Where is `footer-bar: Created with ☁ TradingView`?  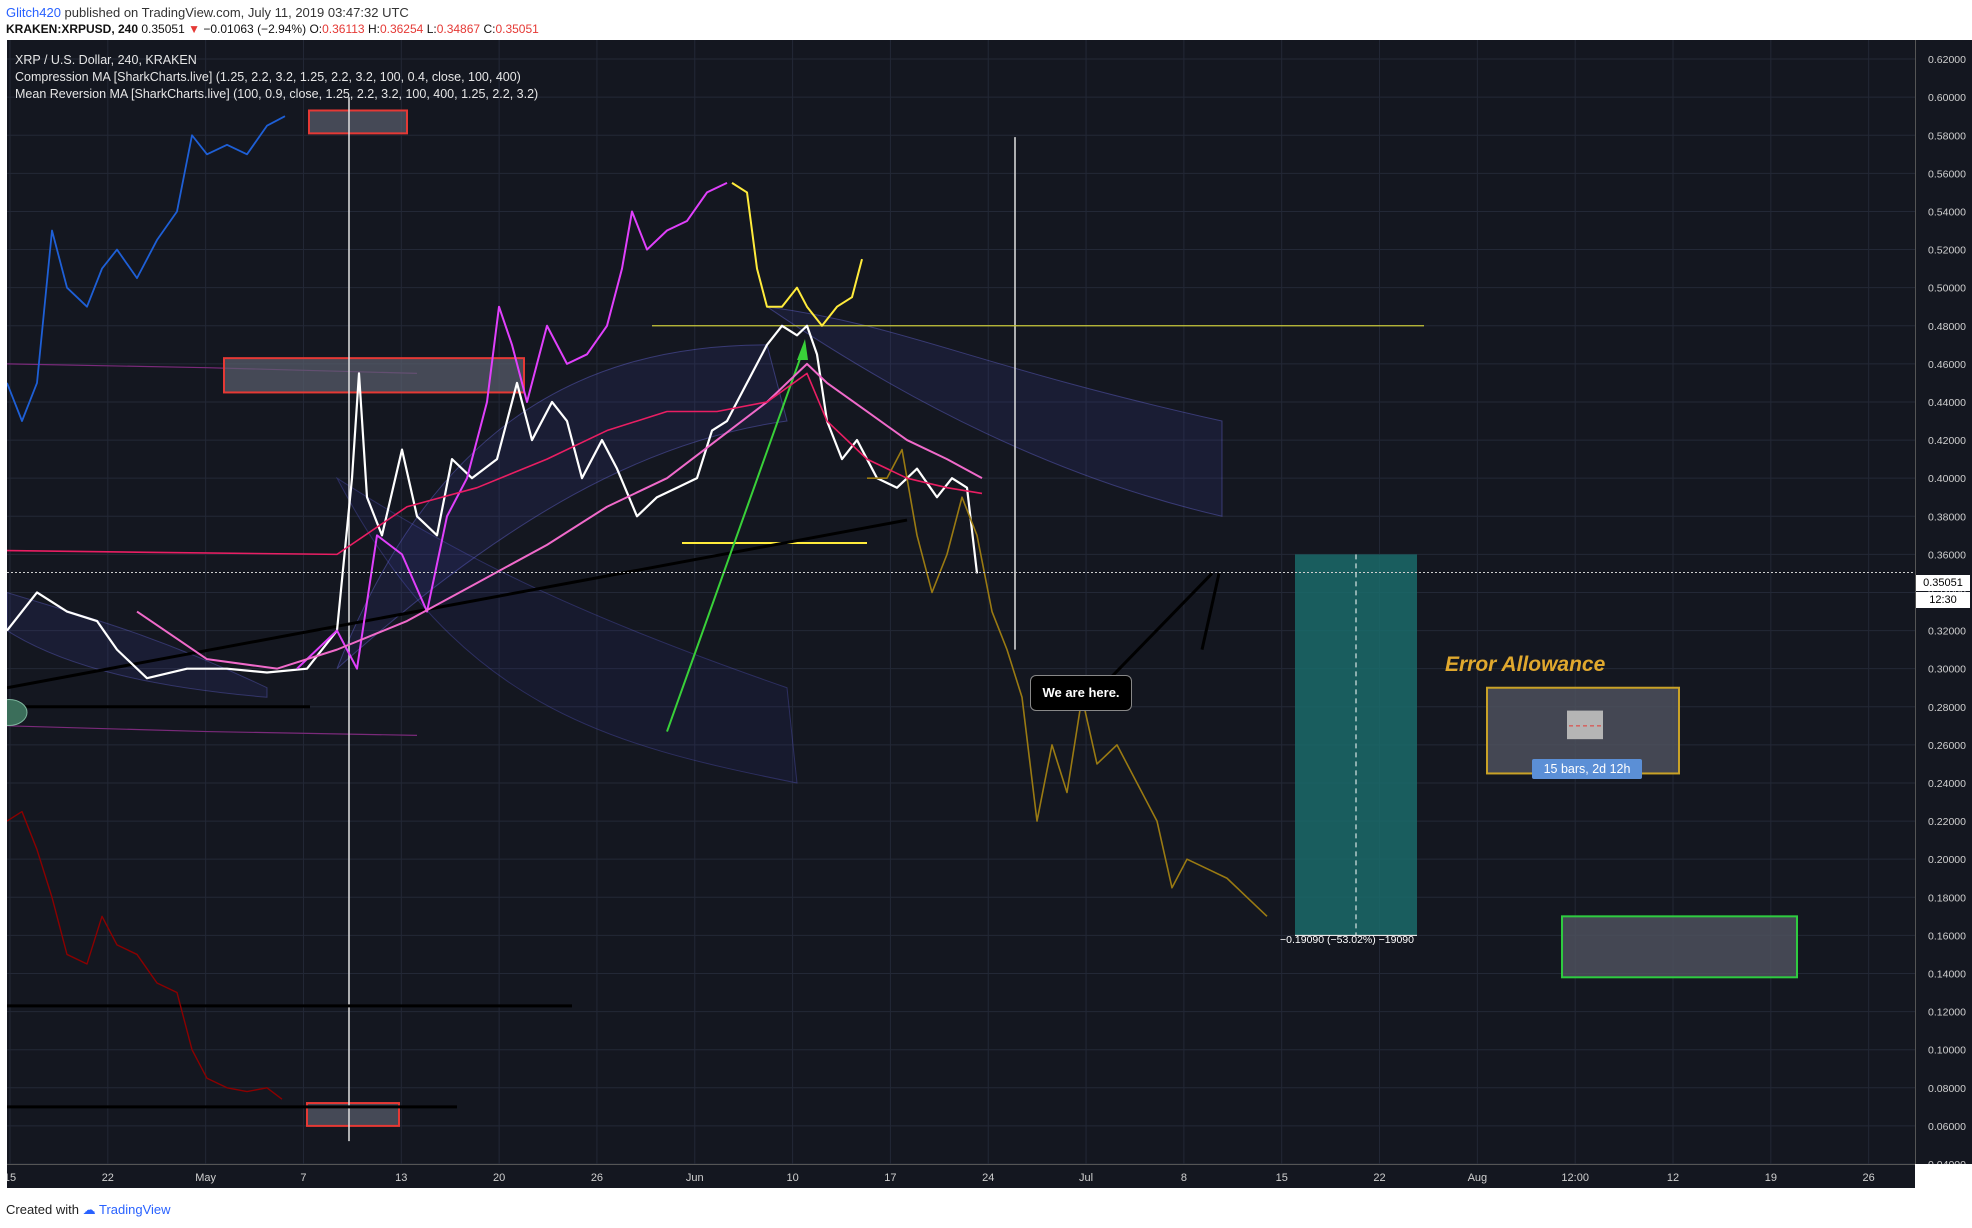 footer-bar: Created with ☁ TradingView is located at coordinates (986, 1208).